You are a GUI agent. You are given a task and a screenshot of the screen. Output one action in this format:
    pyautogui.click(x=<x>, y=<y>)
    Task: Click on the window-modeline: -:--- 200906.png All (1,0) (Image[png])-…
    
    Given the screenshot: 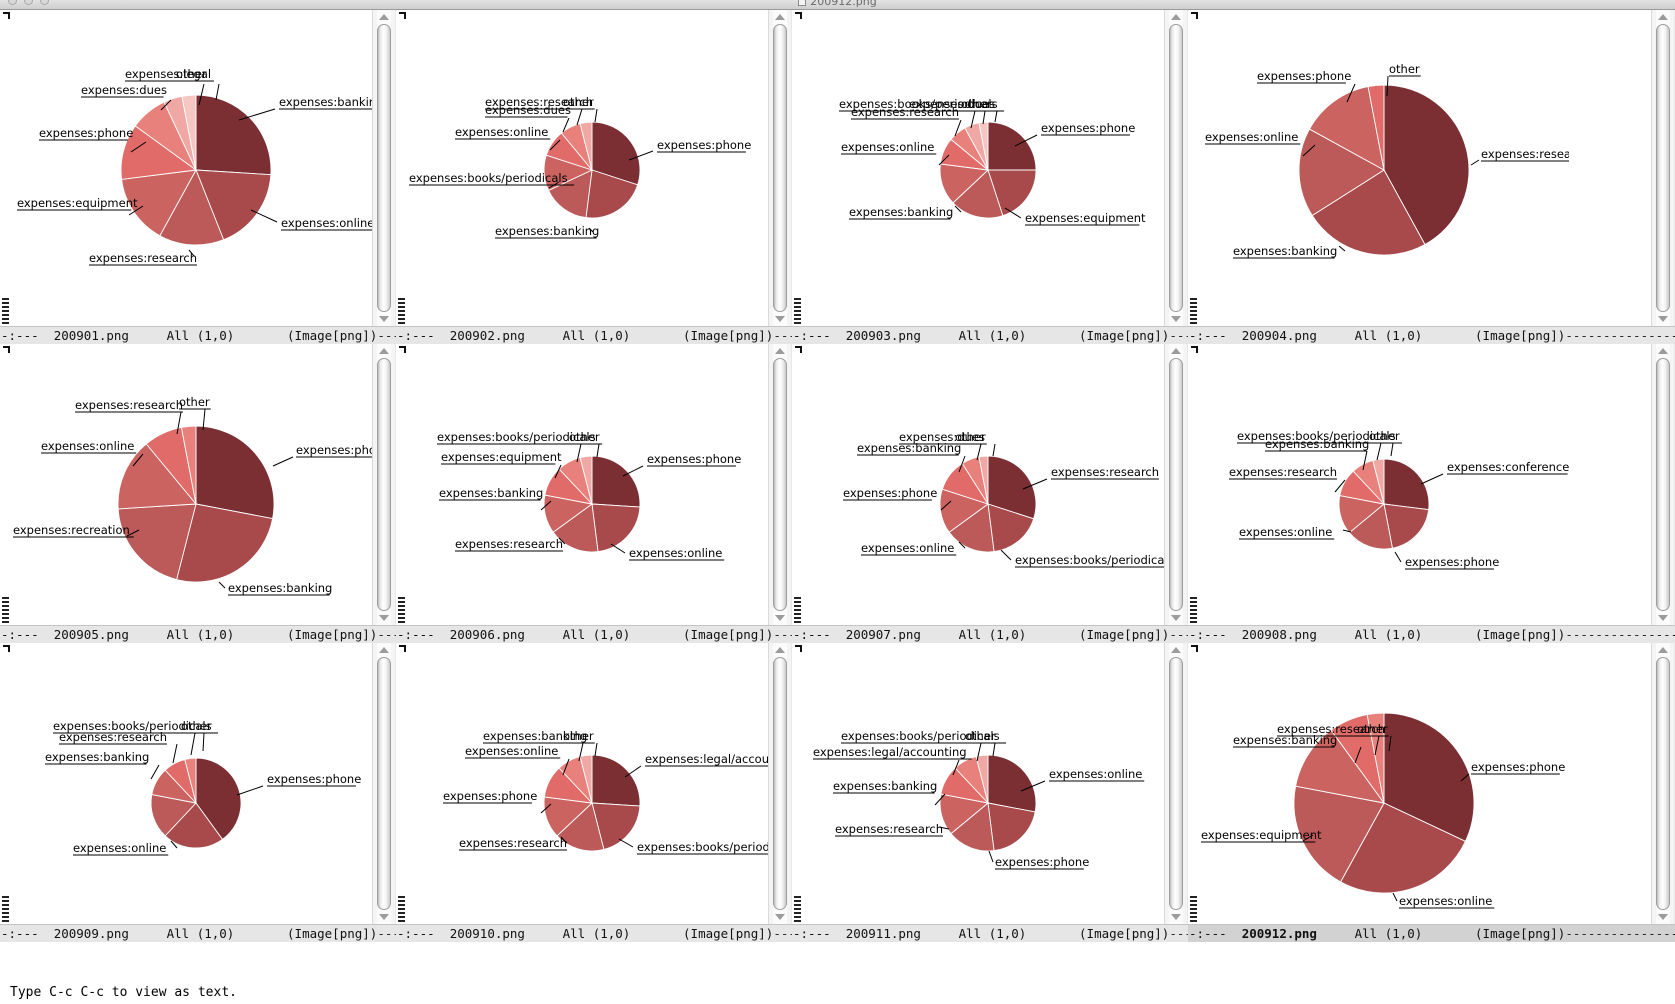 What is the action you would take?
    pyautogui.click(x=594, y=634)
    